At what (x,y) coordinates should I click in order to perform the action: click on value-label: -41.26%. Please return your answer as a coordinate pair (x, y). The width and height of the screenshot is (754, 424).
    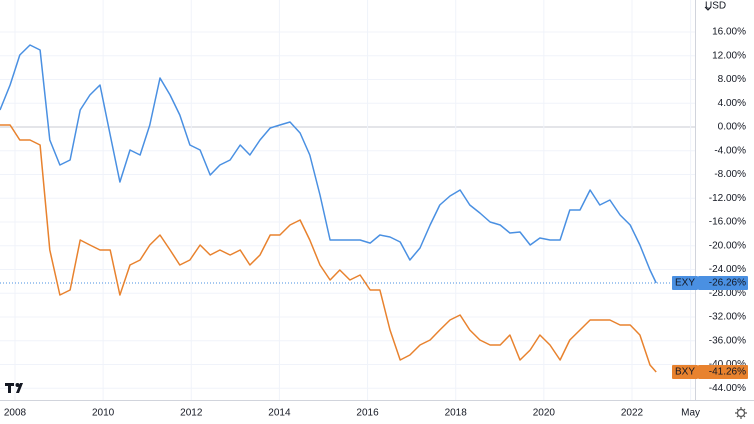
    Looking at the image, I should click on (727, 372).